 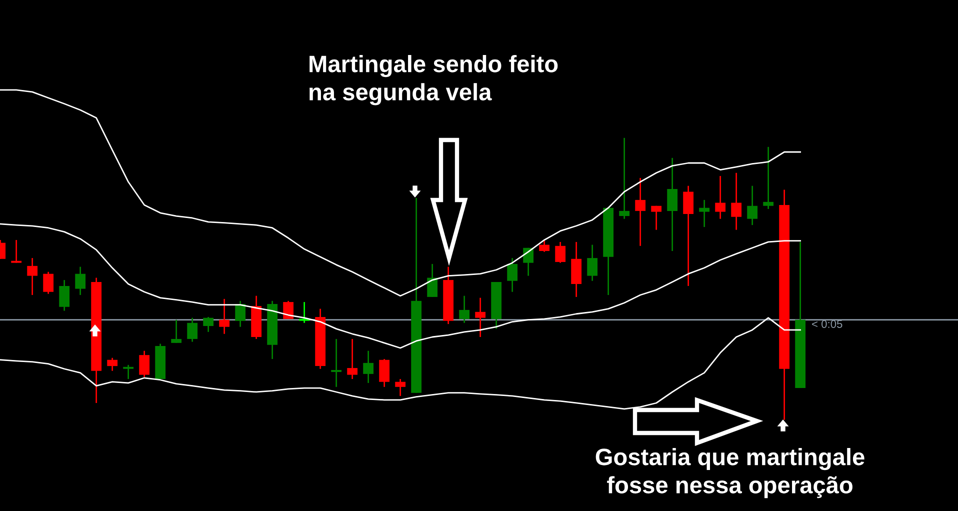 I want to click on text: Martingale sendo feito na segunda vela, so click(x=434, y=80).